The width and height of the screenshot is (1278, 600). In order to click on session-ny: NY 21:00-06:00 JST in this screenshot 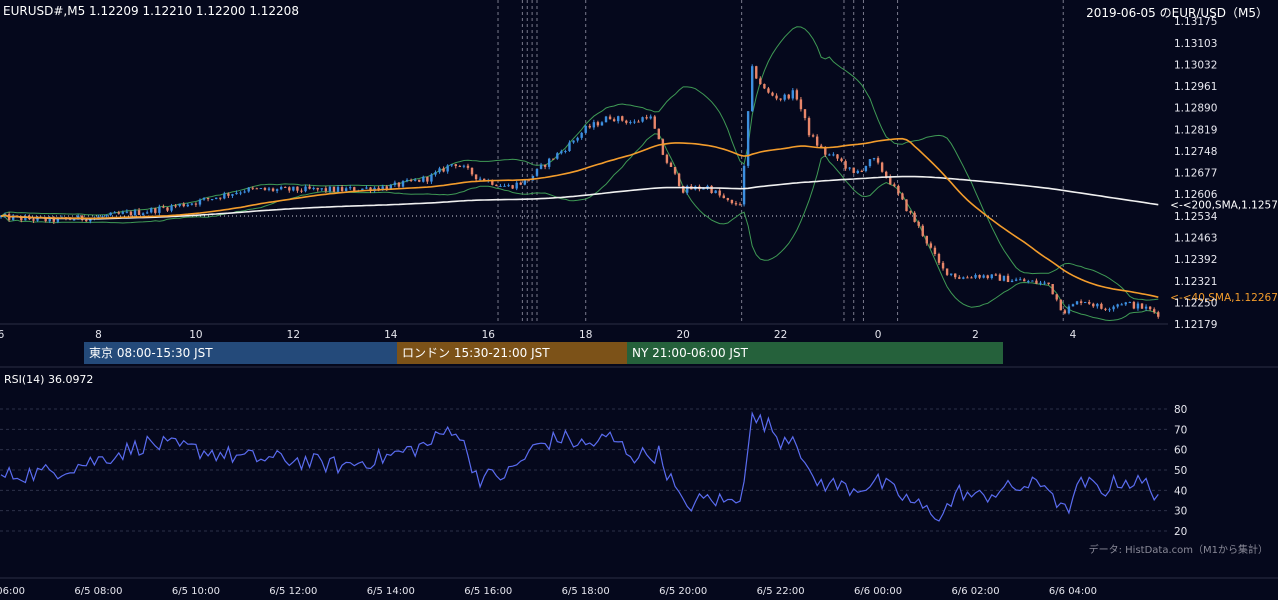, I will do `click(815, 353)`.